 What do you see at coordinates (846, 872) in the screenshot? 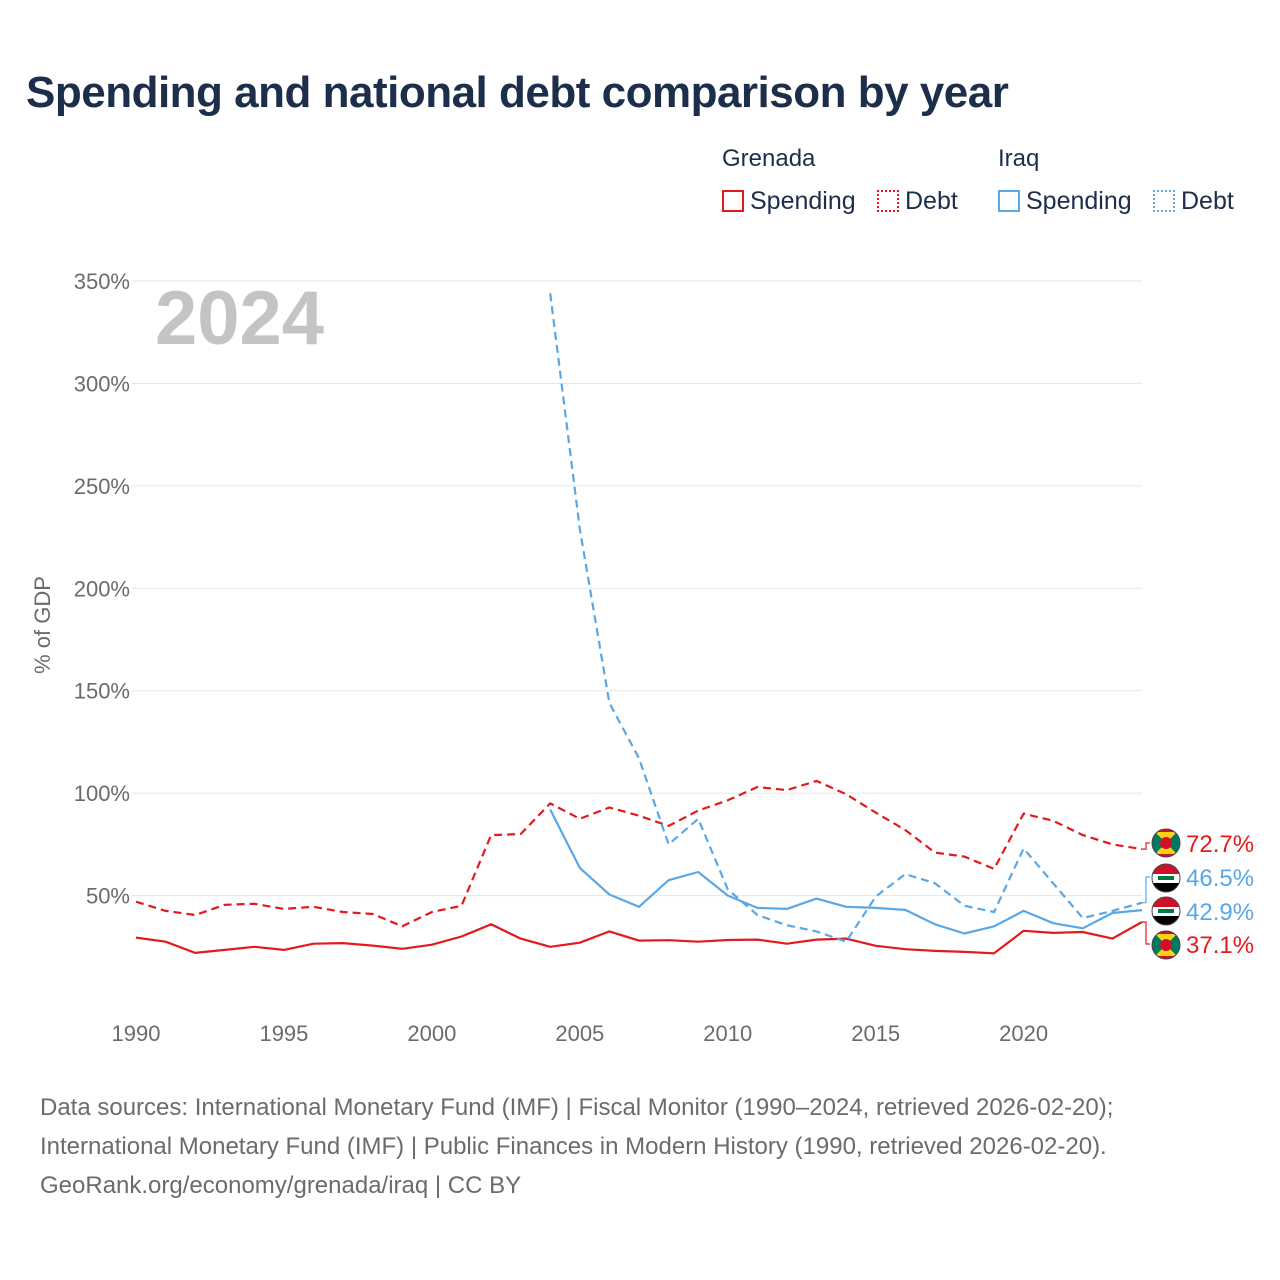
I see `series-line-iraq-spending` at bounding box center [846, 872].